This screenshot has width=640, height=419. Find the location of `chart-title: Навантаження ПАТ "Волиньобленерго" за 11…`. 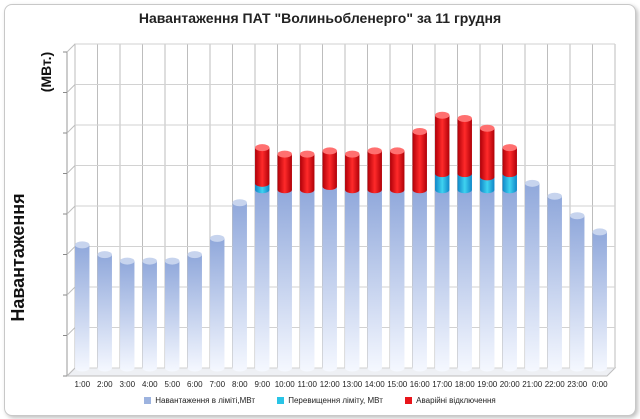

chart-title: Навантаження ПАТ "Волиньобленерго" за 11… is located at coordinates (320, 18).